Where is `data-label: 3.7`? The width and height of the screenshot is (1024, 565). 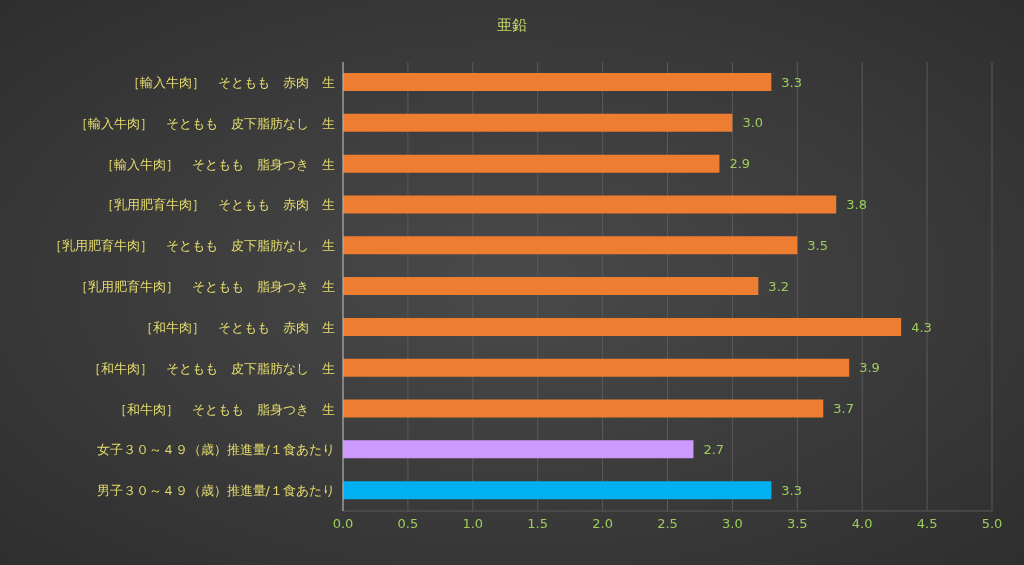 data-label: 3.7 is located at coordinates (843, 409).